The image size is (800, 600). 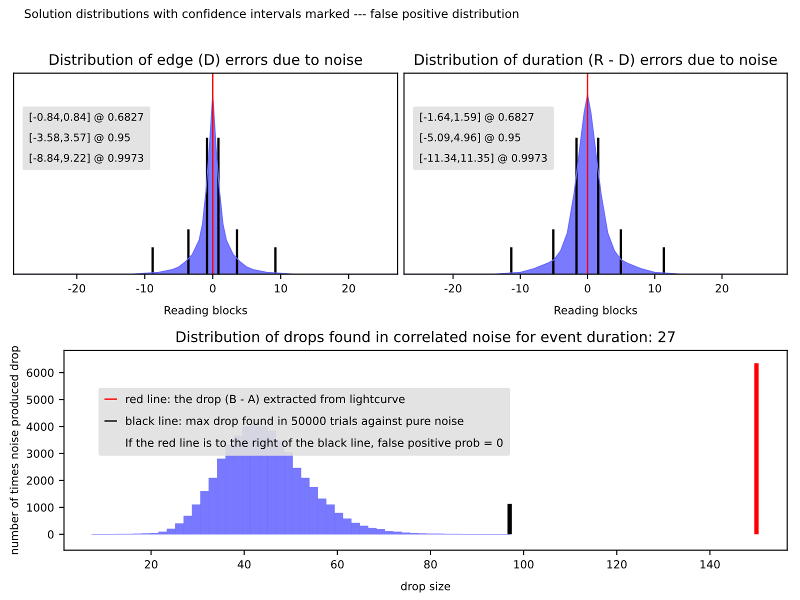 What do you see at coordinates (40, 400) in the screenshot?
I see `y-tick-label: 5000` at bounding box center [40, 400].